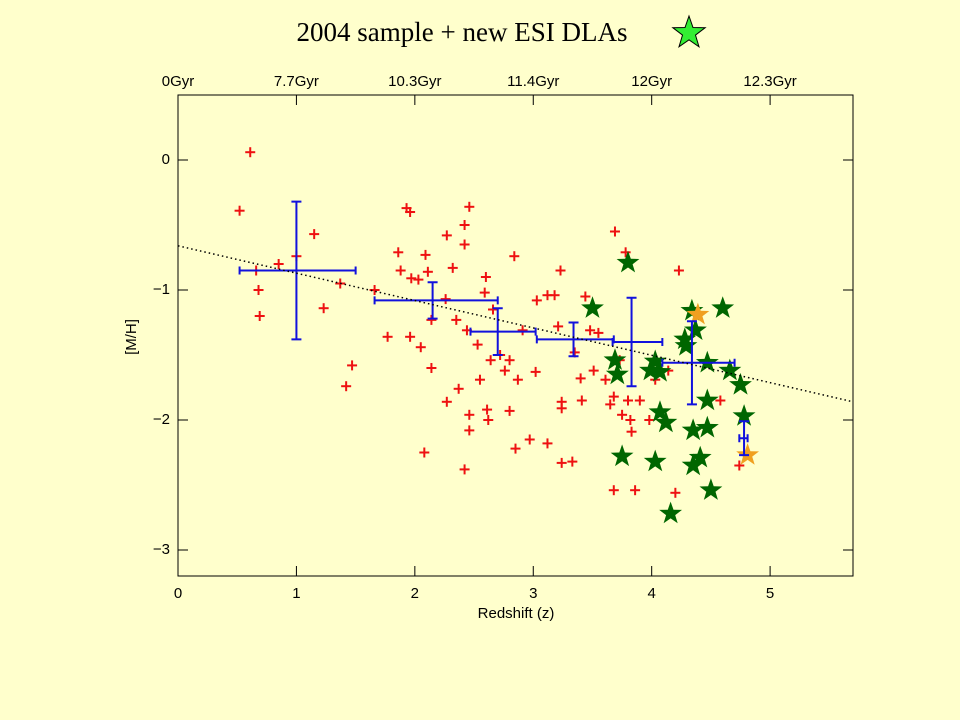 This screenshot has height=720, width=960. Describe the element at coordinates (161, 419) in the screenshot. I see `y-tick-label: −2` at that location.